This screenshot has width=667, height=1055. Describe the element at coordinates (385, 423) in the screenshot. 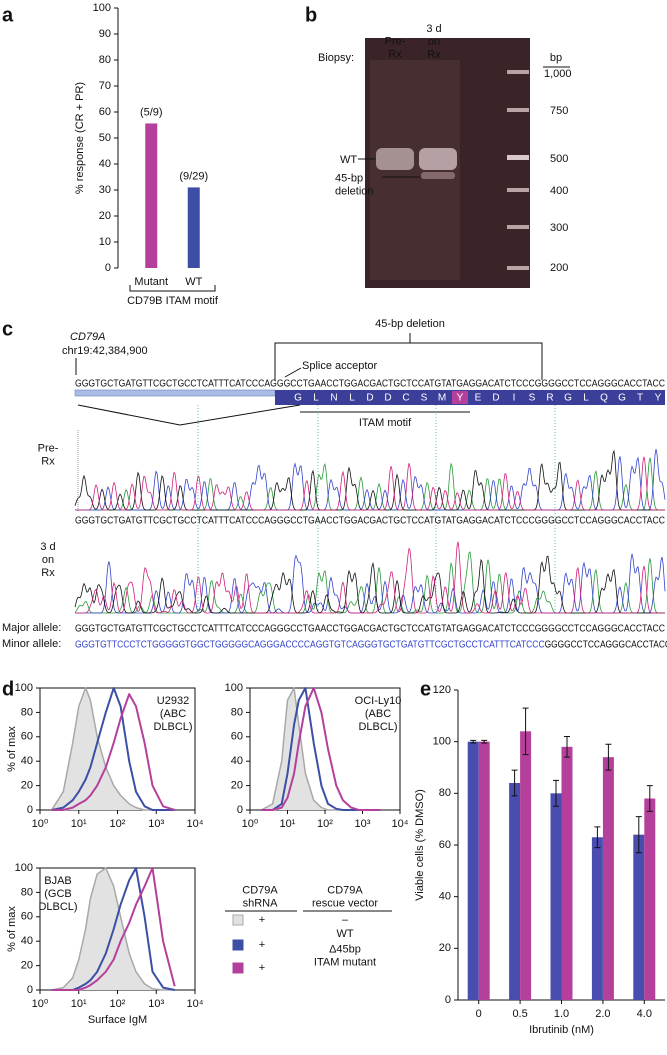

I see `motif-label: ITAM motif` at that location.